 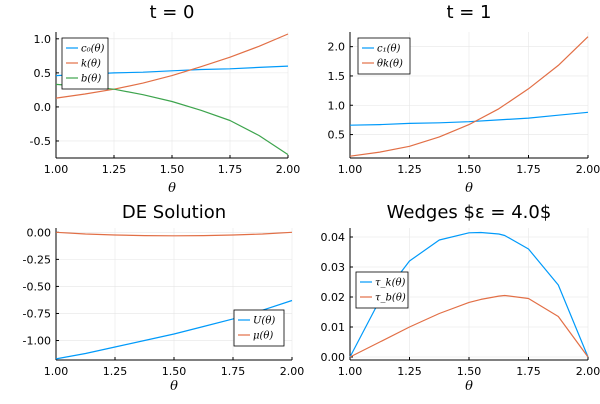 I want to click on chart-title: t = 1, so click(x=468, y=12).